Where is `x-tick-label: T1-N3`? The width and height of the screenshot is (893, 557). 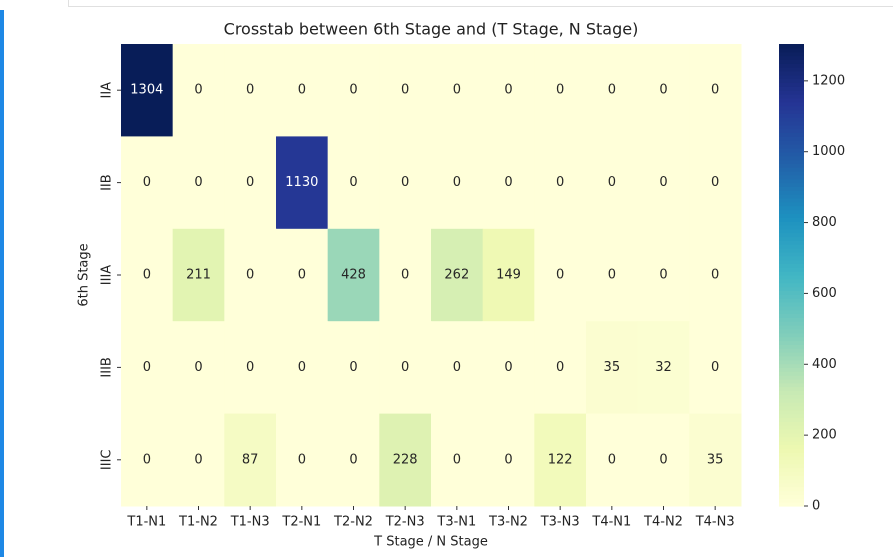 x-tick-label: T1-N3 is located at coordinates (250, 522).